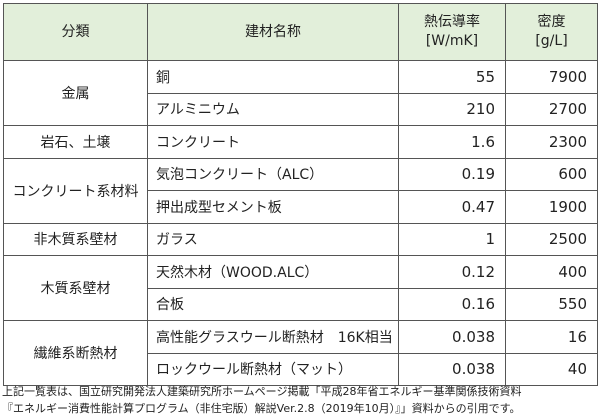 This screenshot has height=419, width=600. What do you see at coordinates (273, 337) in the screenshot?
I see `material-name: 高性能グラスウール断熱材 16K相当` at bounding box center [273, 337].